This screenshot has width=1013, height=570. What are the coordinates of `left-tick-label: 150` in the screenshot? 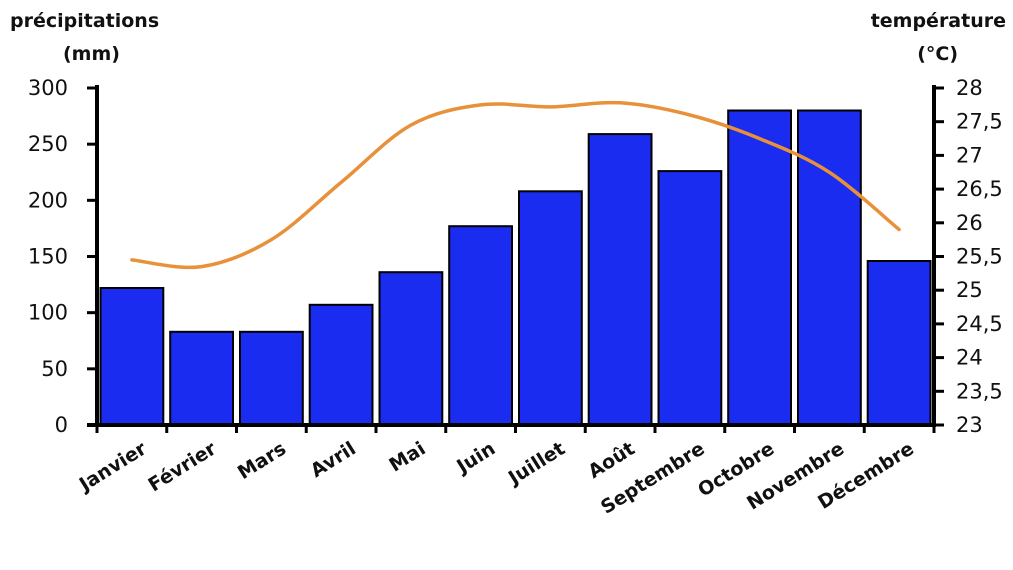 It's located at (48, 257).